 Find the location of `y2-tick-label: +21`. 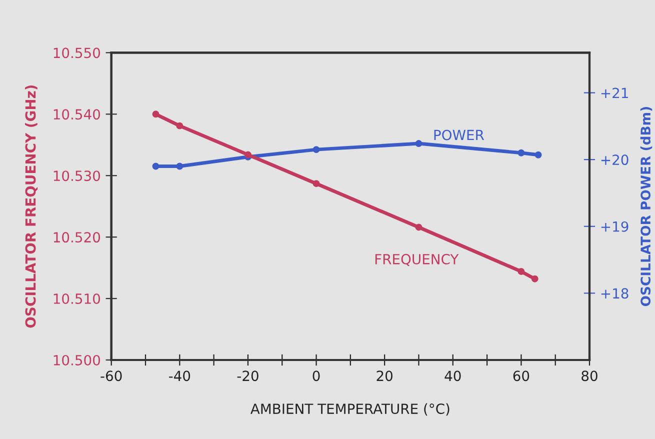

y2-tick-label: +21 is located at coordinates (614, 93).